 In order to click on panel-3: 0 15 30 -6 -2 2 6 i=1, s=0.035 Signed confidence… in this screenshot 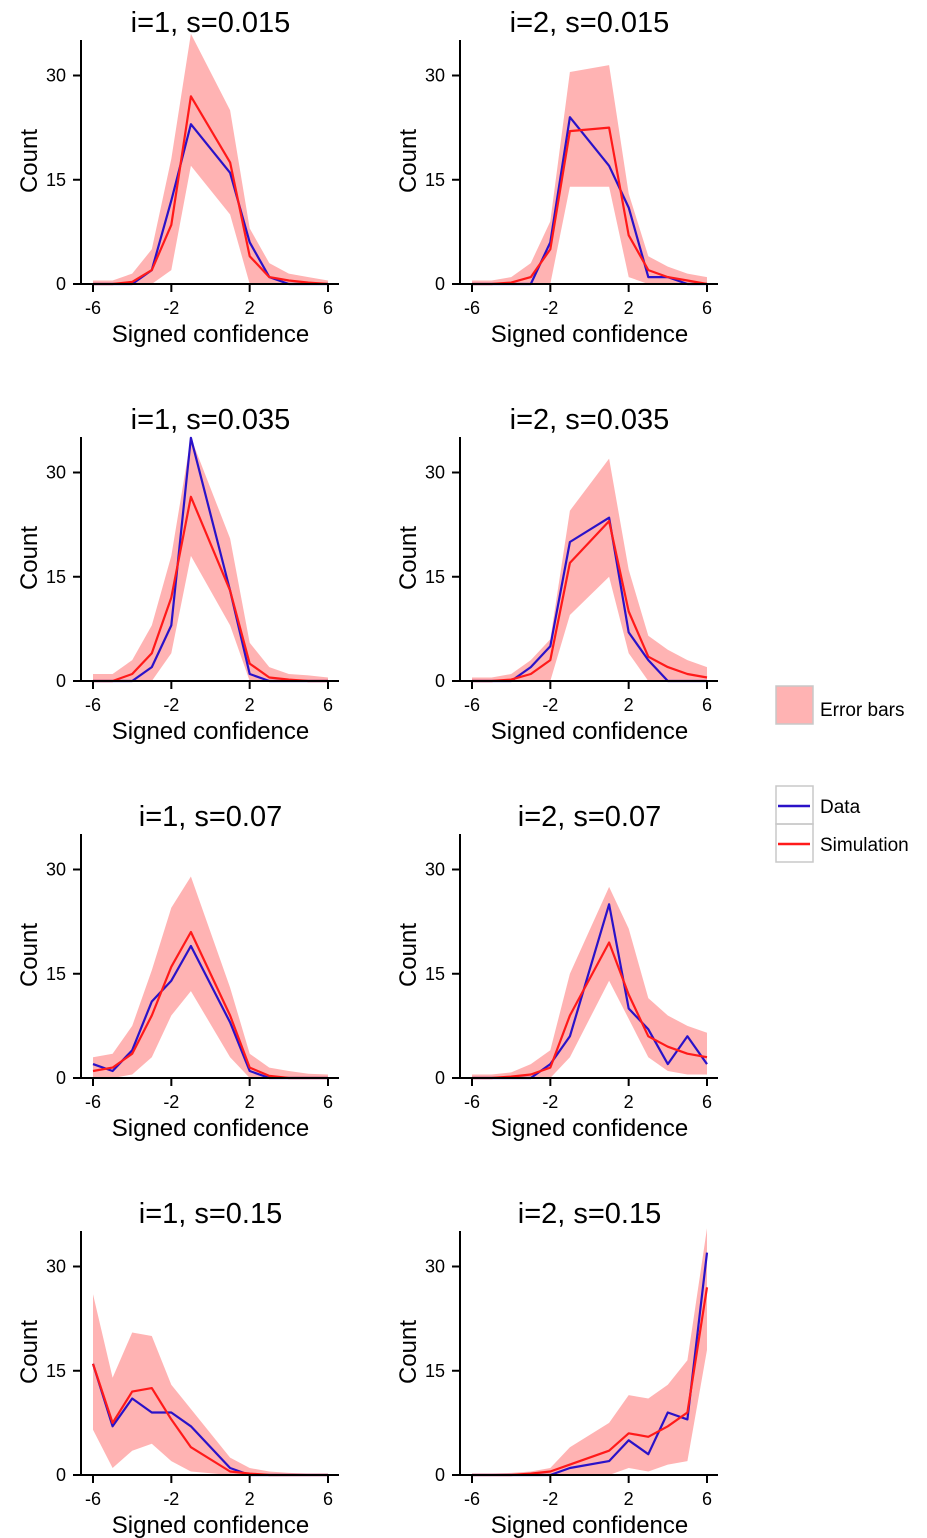, I will do `click(177, 574)`.